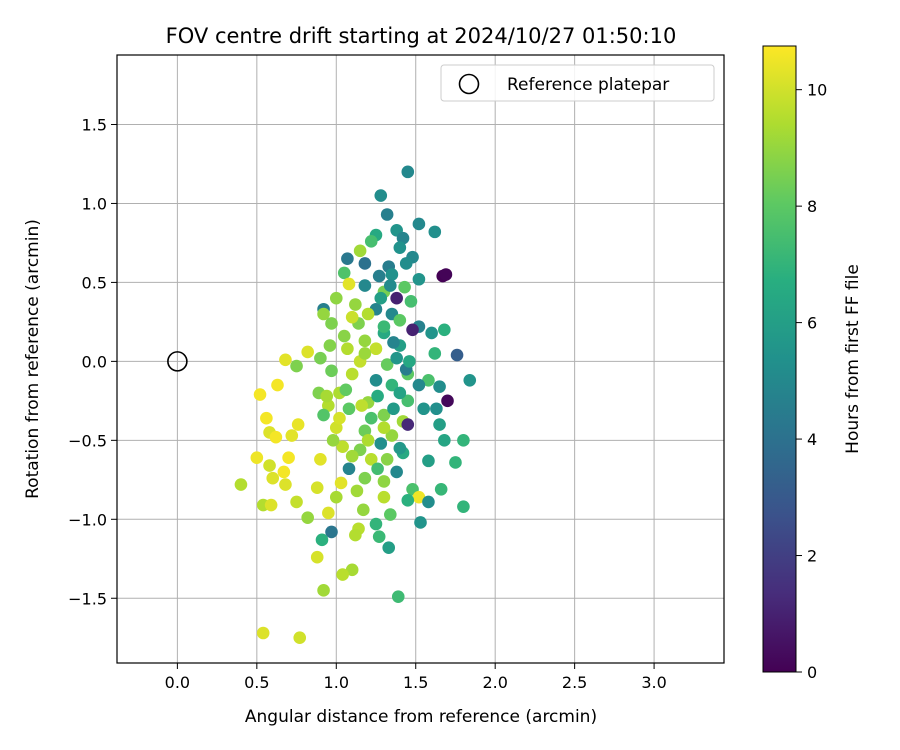  I want to click on x-axis: 0.0 0.5 1.0 1.5 2.0 2.5 3.0, so click(416, 677).